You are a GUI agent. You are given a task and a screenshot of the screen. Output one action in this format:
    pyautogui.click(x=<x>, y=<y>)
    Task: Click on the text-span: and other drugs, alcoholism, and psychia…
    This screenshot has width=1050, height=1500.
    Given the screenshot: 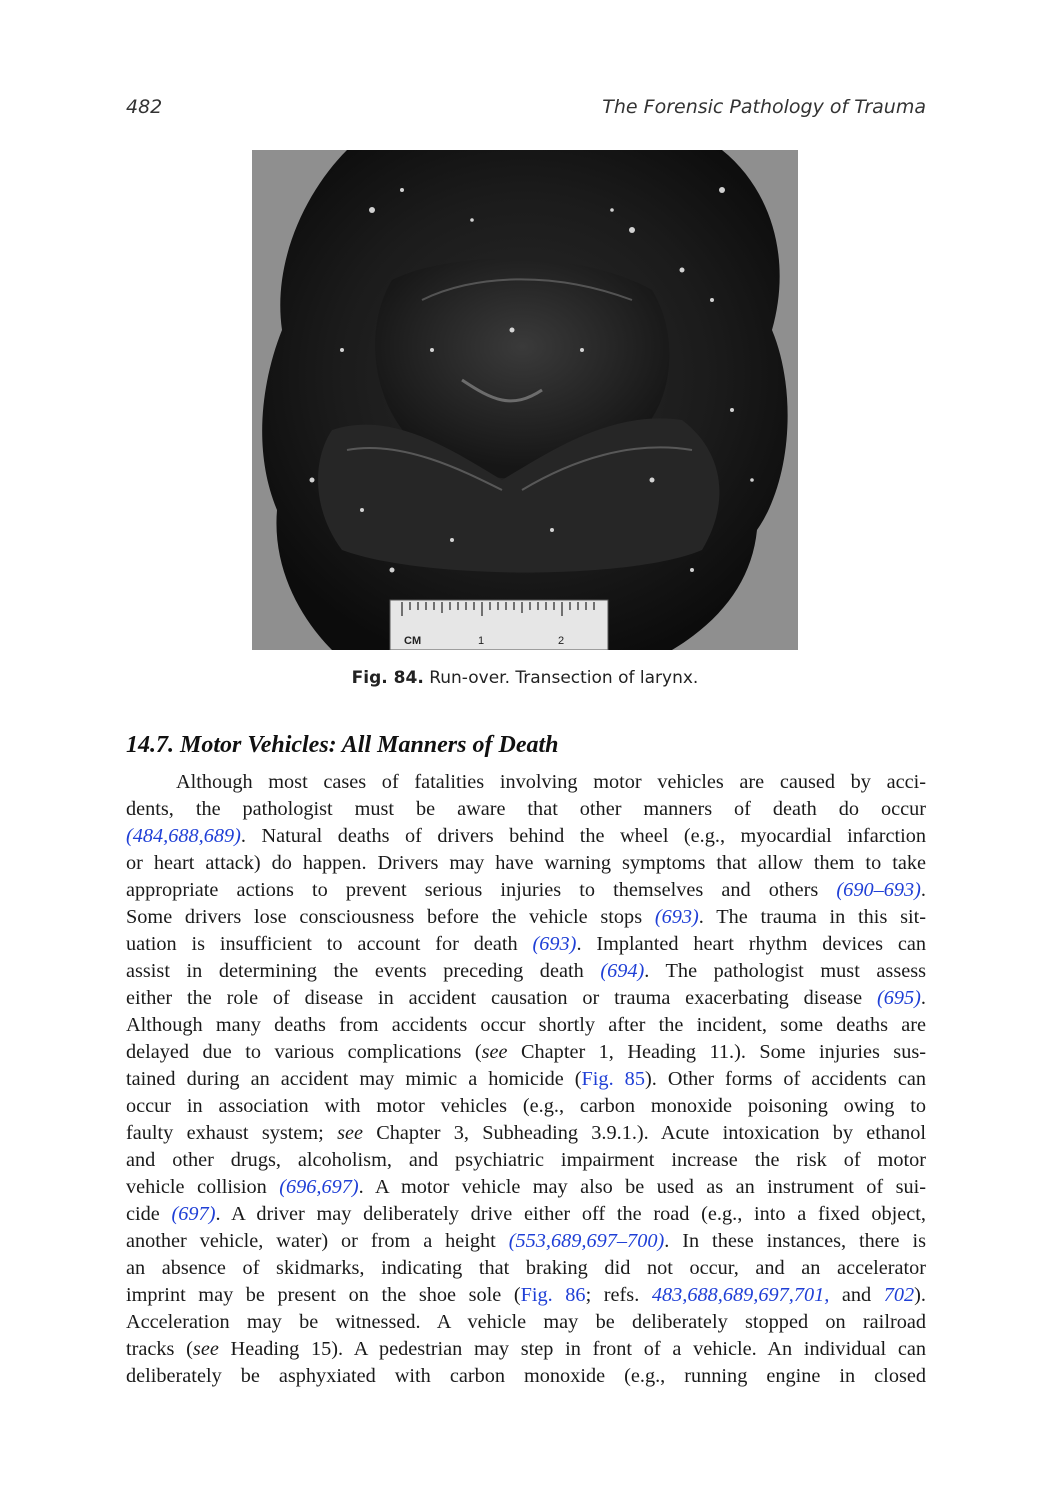 What is the action you would take?
    pyautogui.click(x=526, y=1160)
    